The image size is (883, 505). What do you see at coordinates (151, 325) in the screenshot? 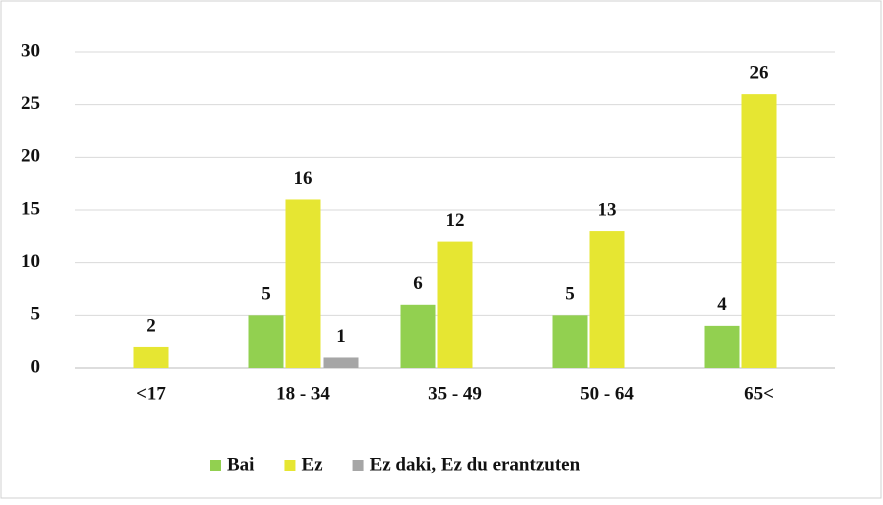
I see `data-label: 2` at bounding box center [151, 325].